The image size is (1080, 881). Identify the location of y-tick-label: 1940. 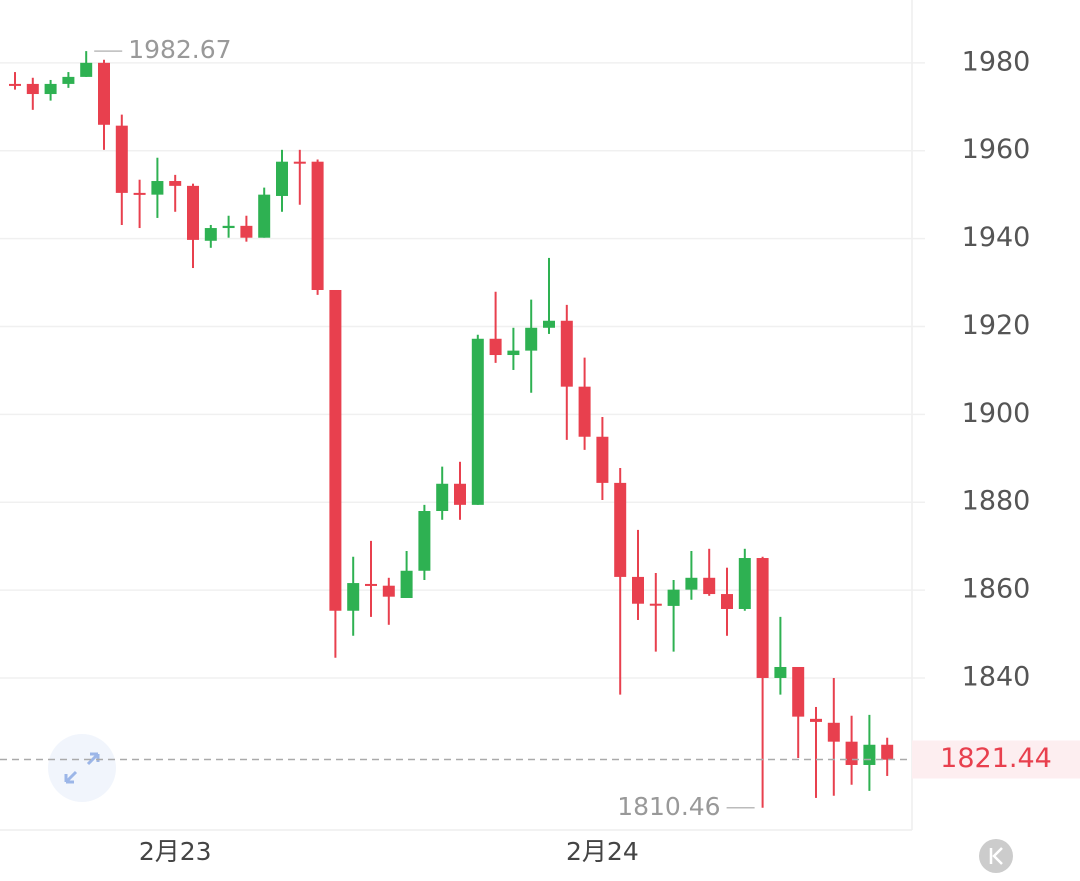
(996, 237).